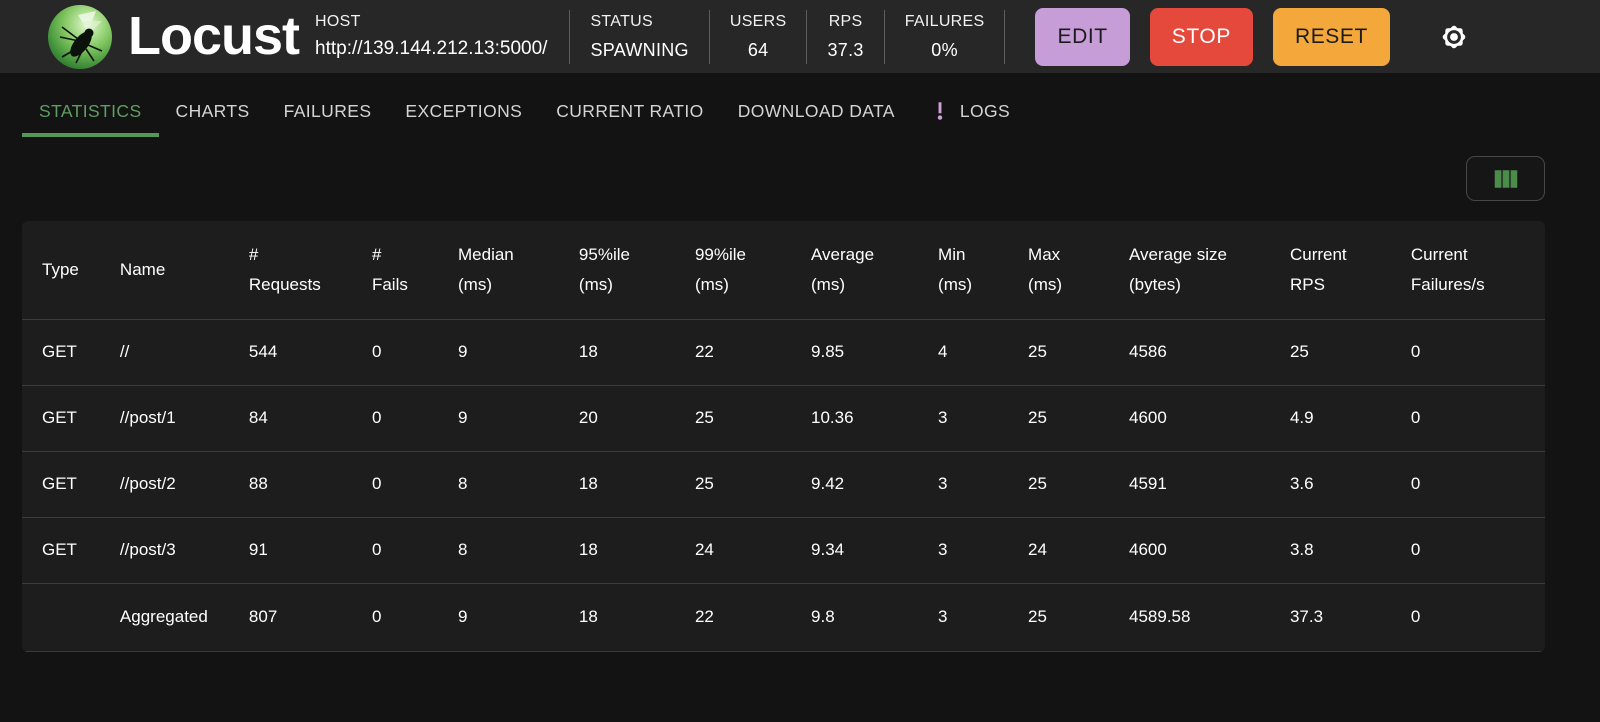  What do you see at coordinates (1209, 351) in the screenshot?
I see `cell-average-size: 4586` at bounding box center [1209, 351].